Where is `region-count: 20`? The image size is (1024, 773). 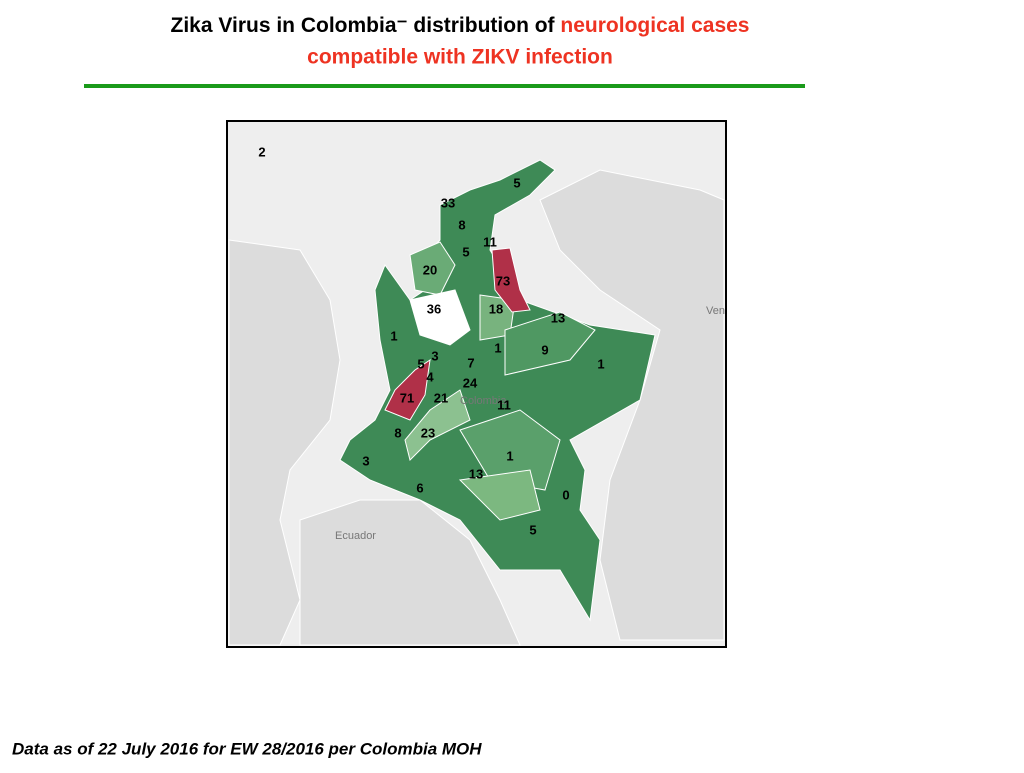
region-count: 20 is located at coordinates (430, 269).